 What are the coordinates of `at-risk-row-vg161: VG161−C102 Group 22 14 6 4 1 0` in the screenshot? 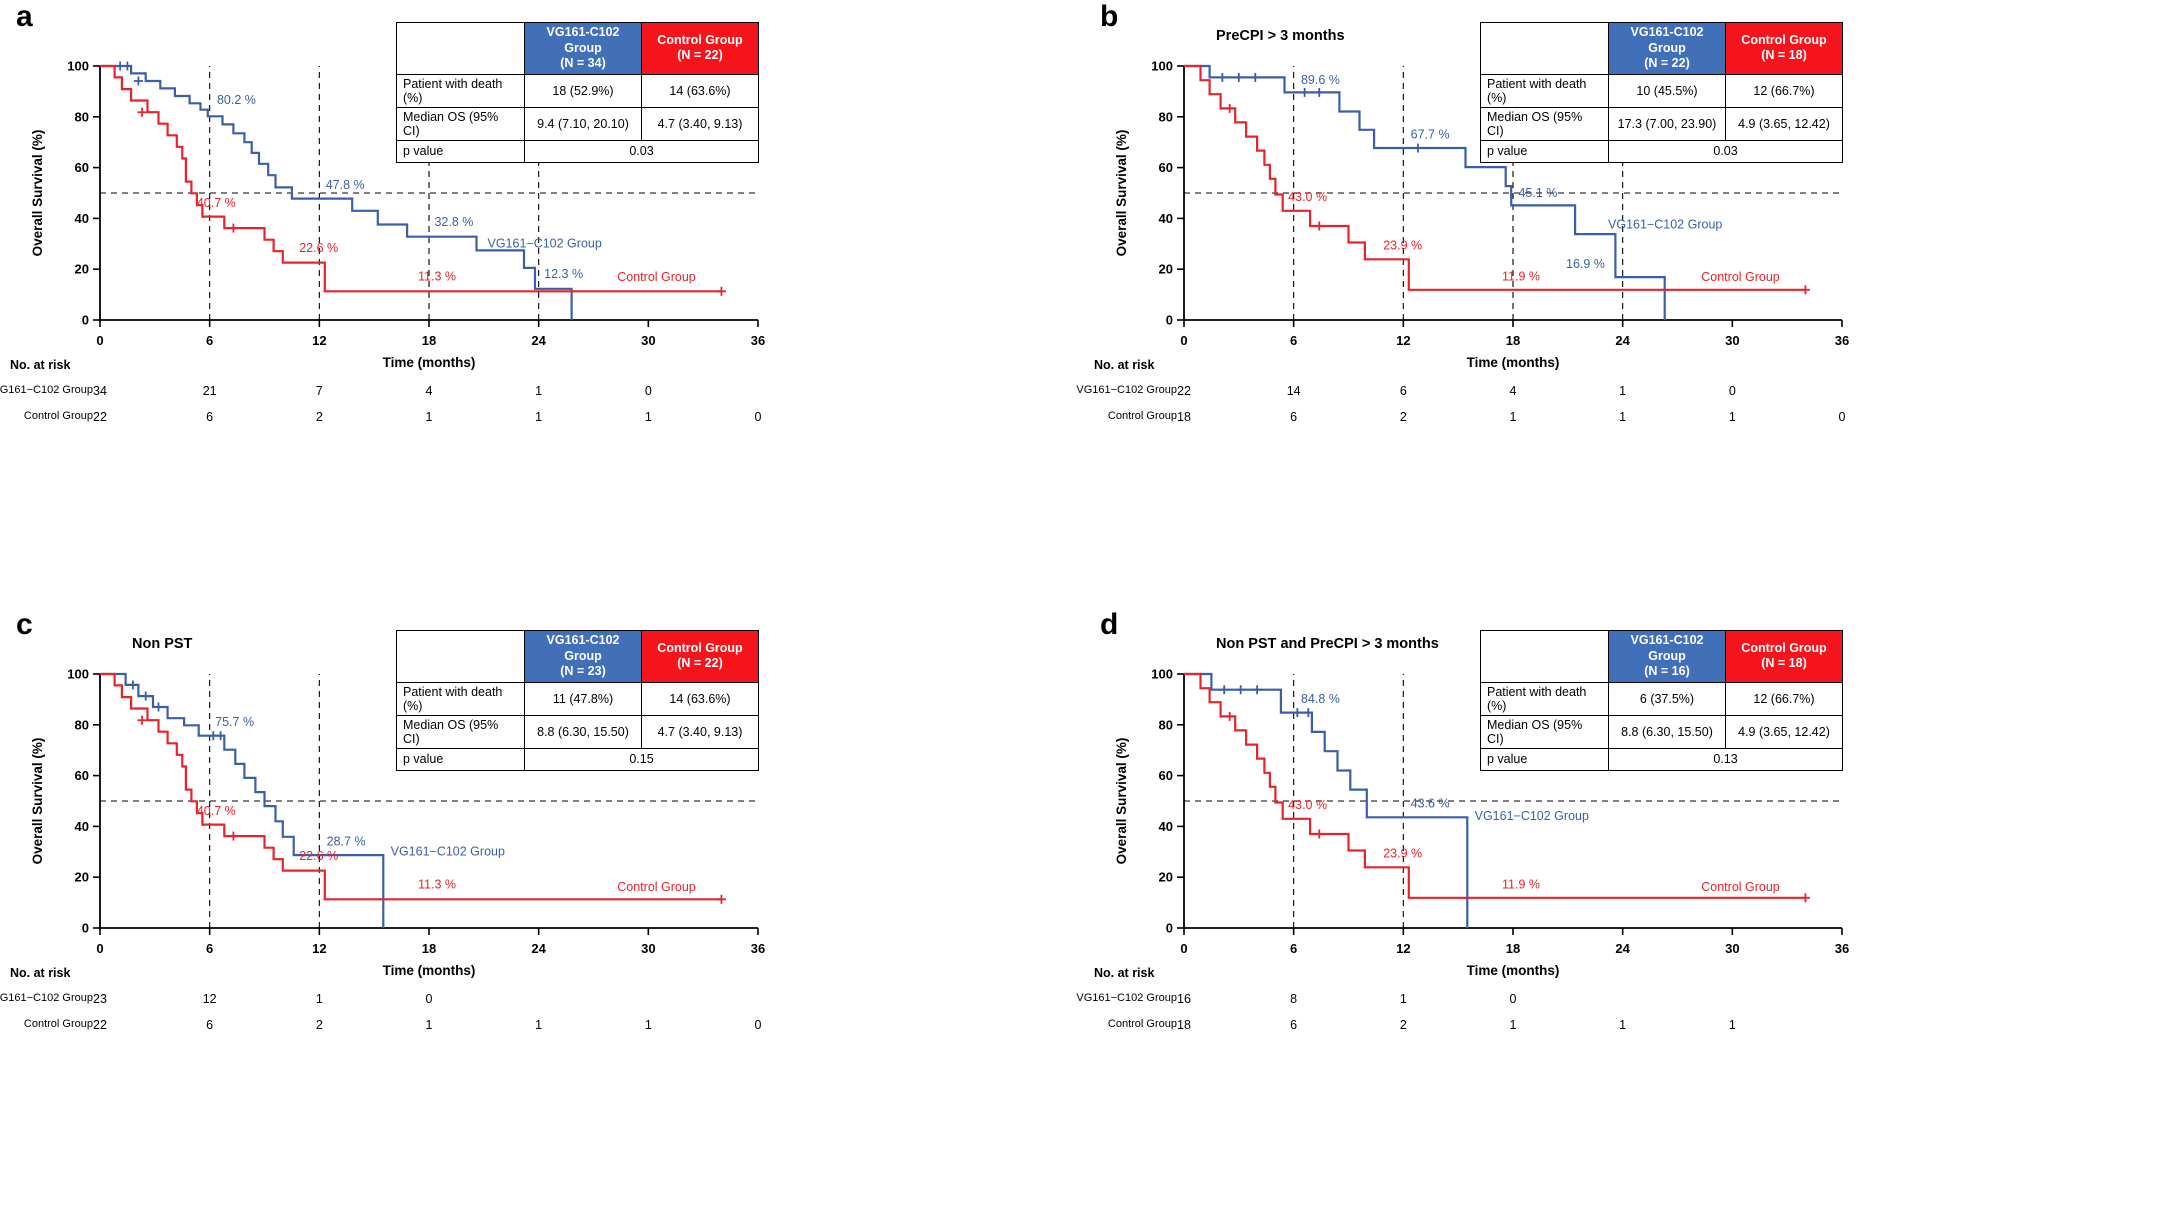 It's located at (1622, 393).